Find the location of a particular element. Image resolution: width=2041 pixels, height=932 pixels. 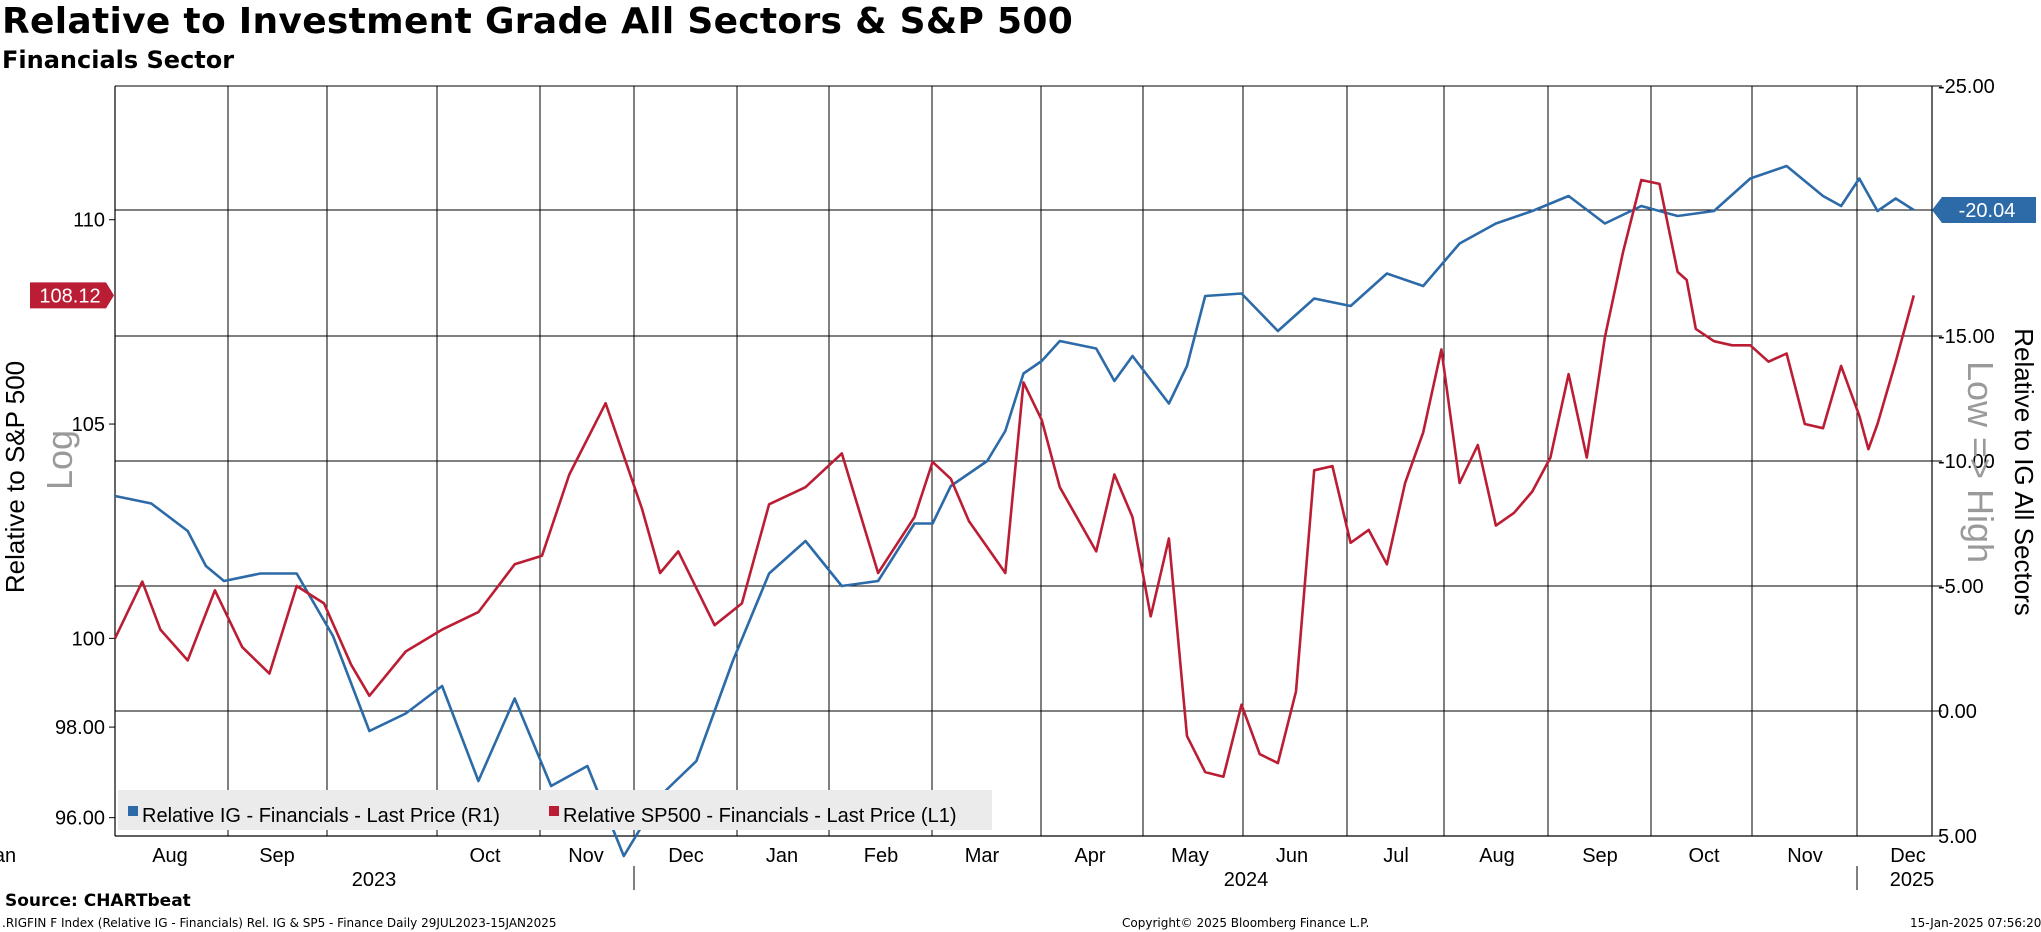

month-label-8: Apr is located at coordinates (1089, 856).